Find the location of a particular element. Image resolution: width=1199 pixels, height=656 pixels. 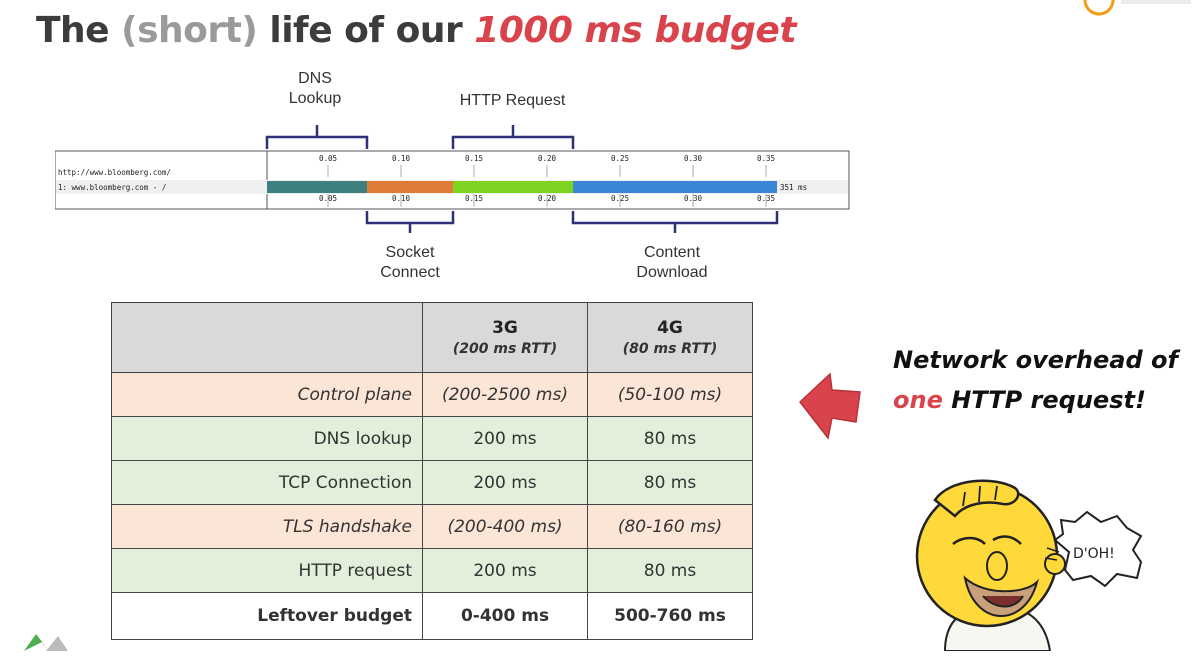

bracket-http is located at coordinates (513, 137).